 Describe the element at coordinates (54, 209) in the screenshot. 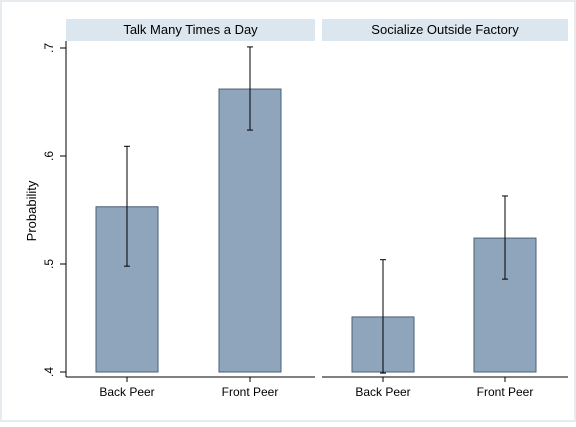

I see `y-axis: .4 .5 .6 .7` at that location.